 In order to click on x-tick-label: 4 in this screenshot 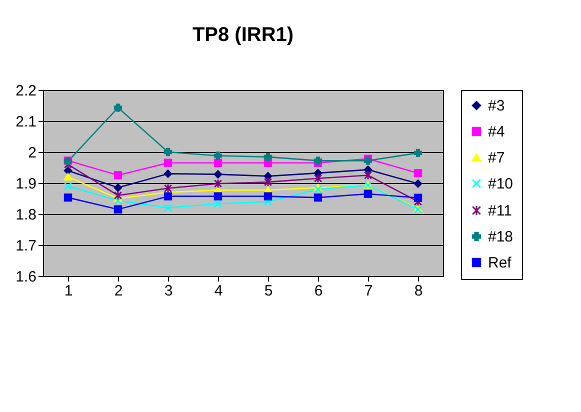, I will do `click(218, 291)`.